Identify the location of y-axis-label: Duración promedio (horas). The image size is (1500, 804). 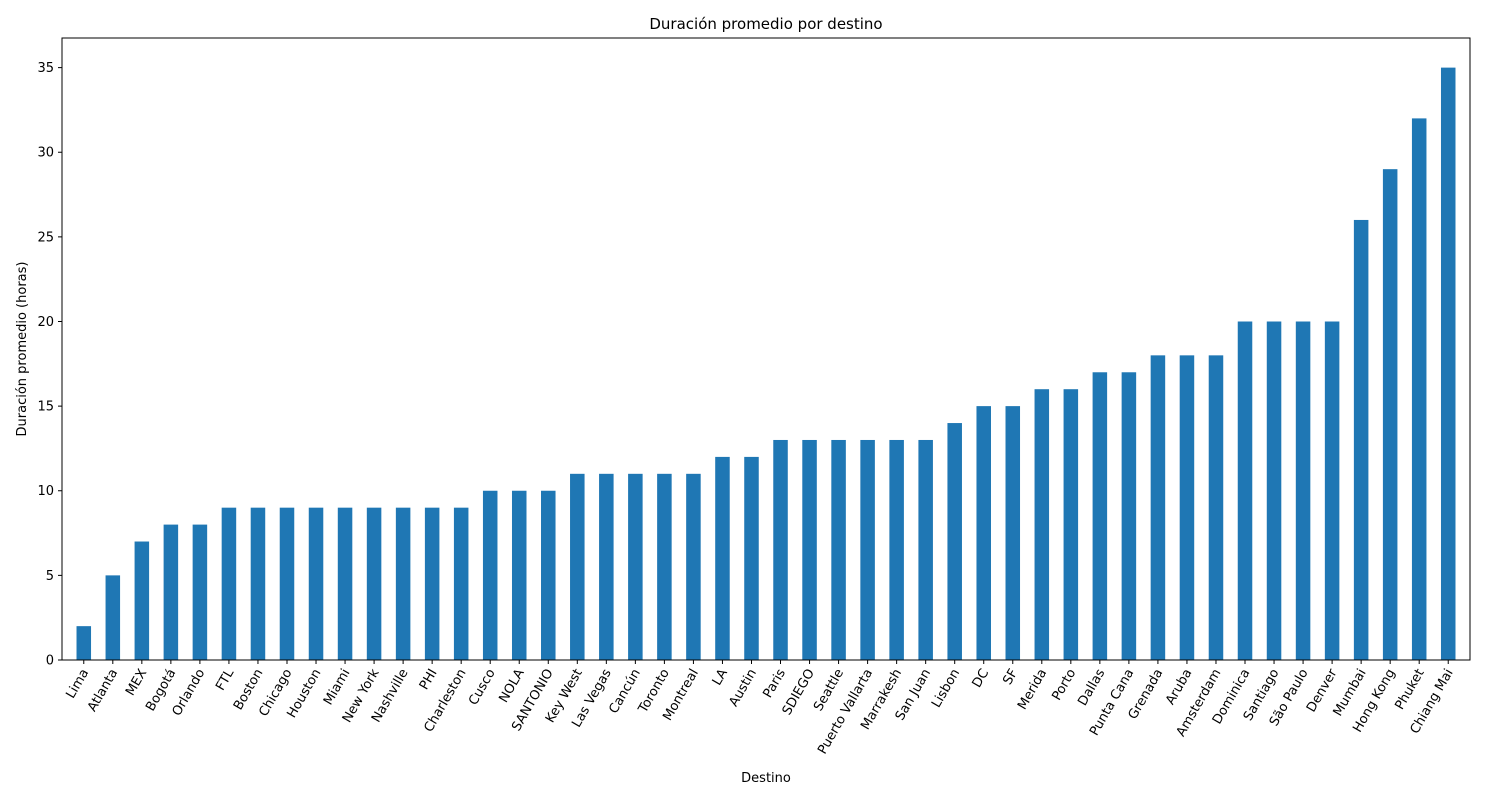
(22, 349).